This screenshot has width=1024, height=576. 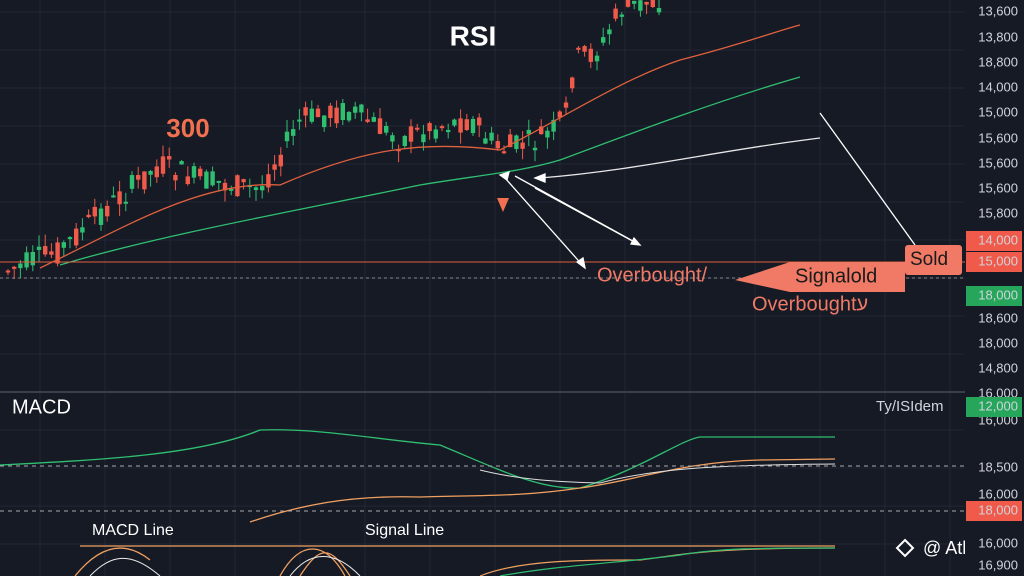 What do you see at coordinates (820, 277) in the screenshot?
I see `signal-box` at bounding box center [820, 277].